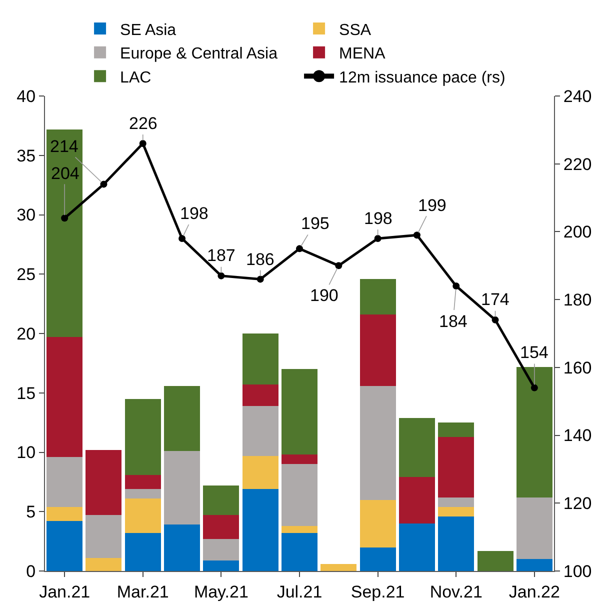  Describe the element at coordinates (577, 571) in the screenshot. I see `y2-tick-label: 100` at that location.